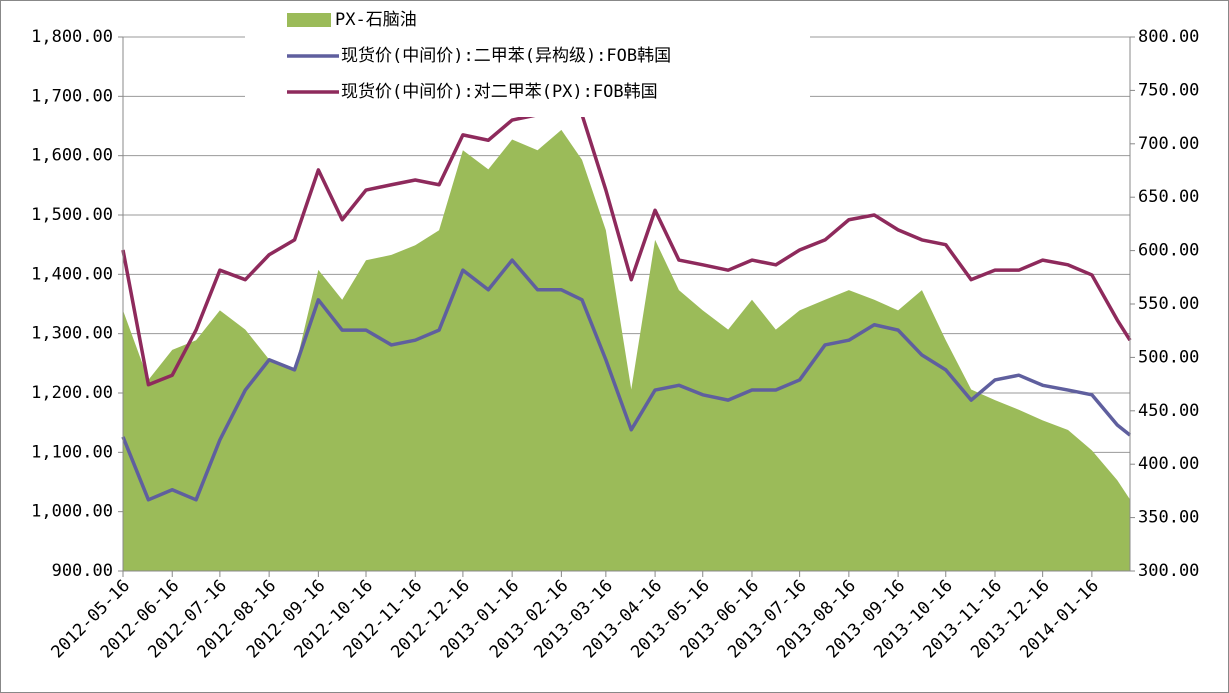  Describe the element at coordinates (309, 20) in the screenshot. I see `legend-swatch` at that location.